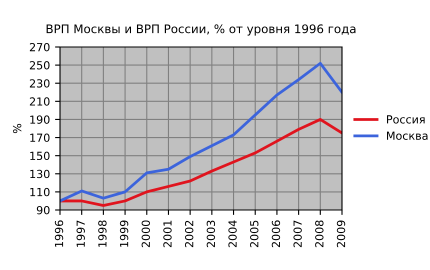 The width and height of the screenshot is (430, 270). Describe the element at coordinates (124, 233) in the screenshot. I see `x-tick-label: 1999` at that location.